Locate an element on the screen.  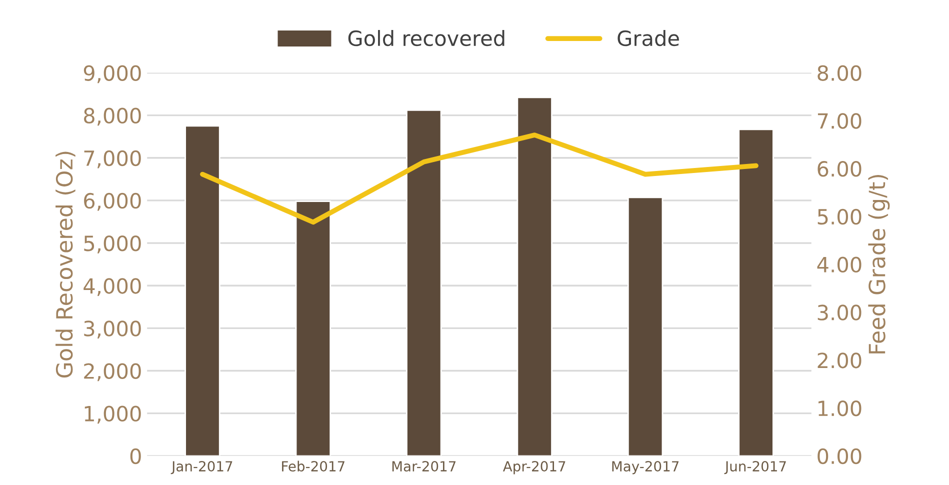
y2-tick-label: 3.00 is located at coordinates (840, 312).